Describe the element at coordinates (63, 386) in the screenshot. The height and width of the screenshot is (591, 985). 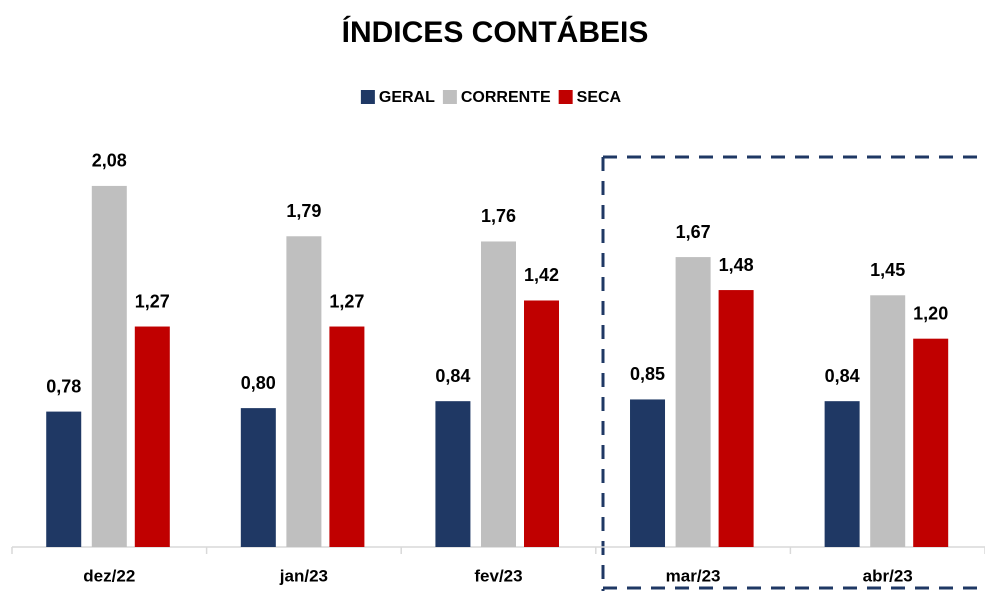
I see `data-label: 0,78` at that location.